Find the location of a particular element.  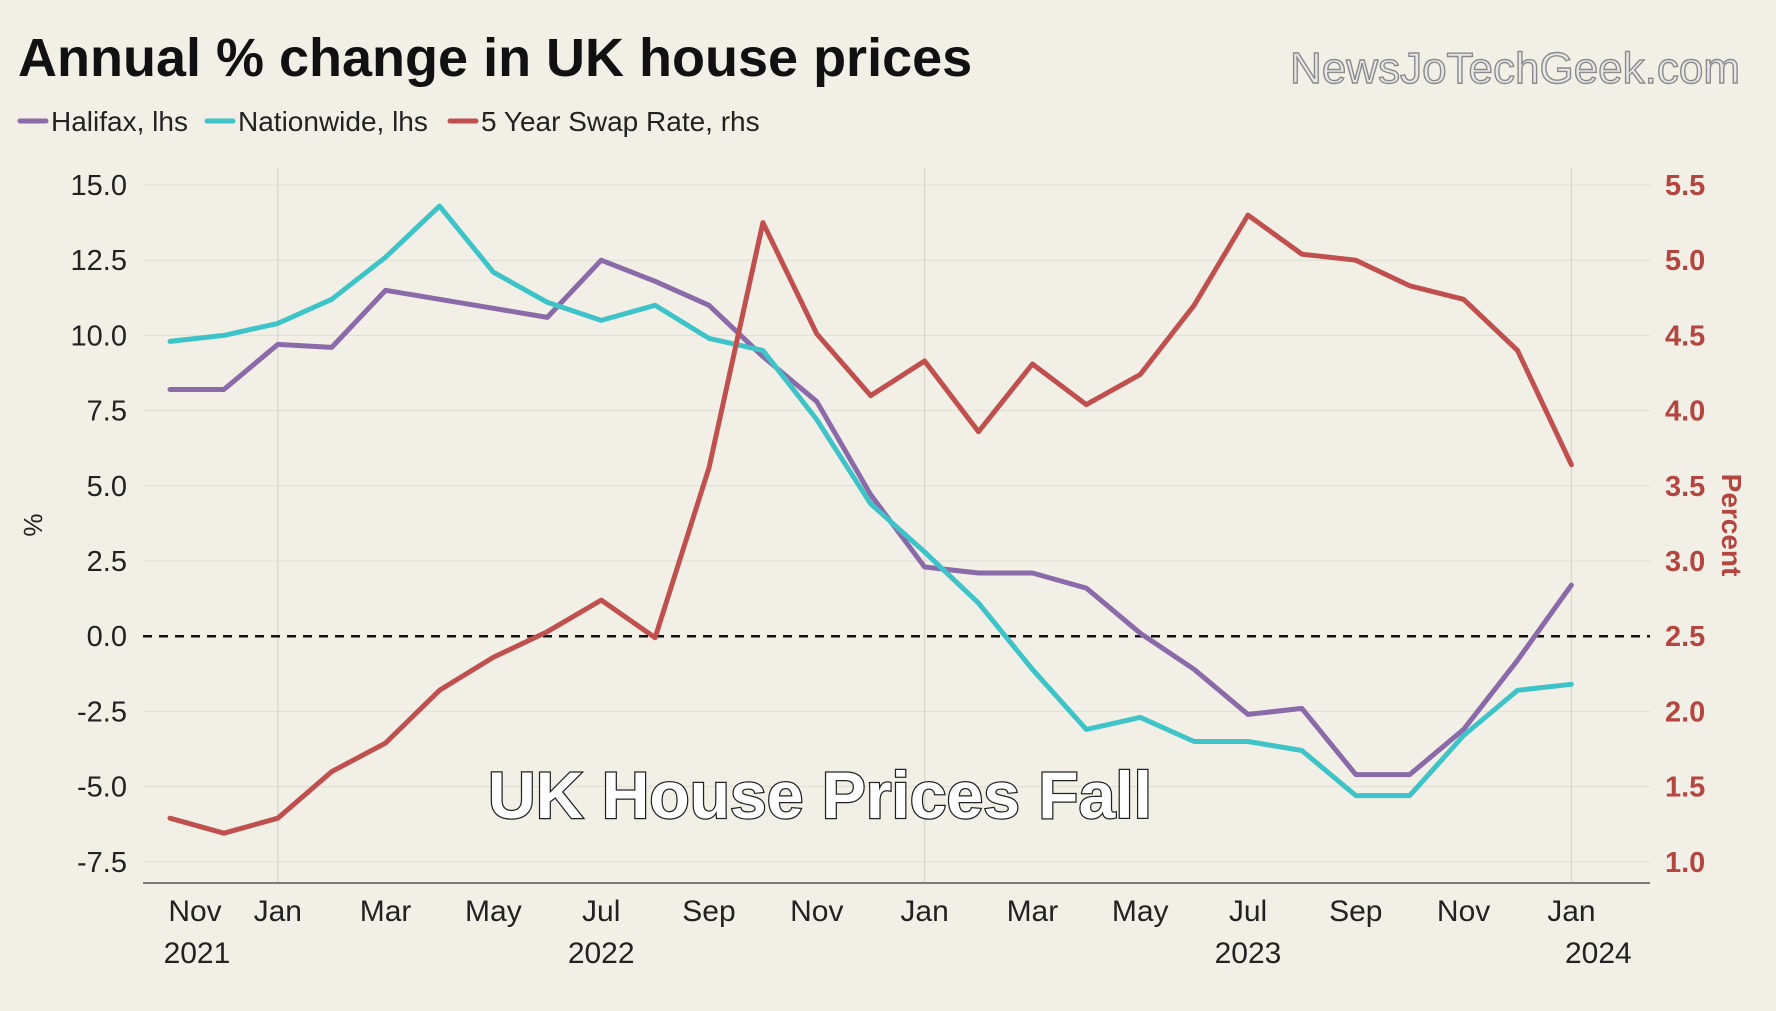

y-tick-label-left: 5.0 is located at coordinates (107, 487).